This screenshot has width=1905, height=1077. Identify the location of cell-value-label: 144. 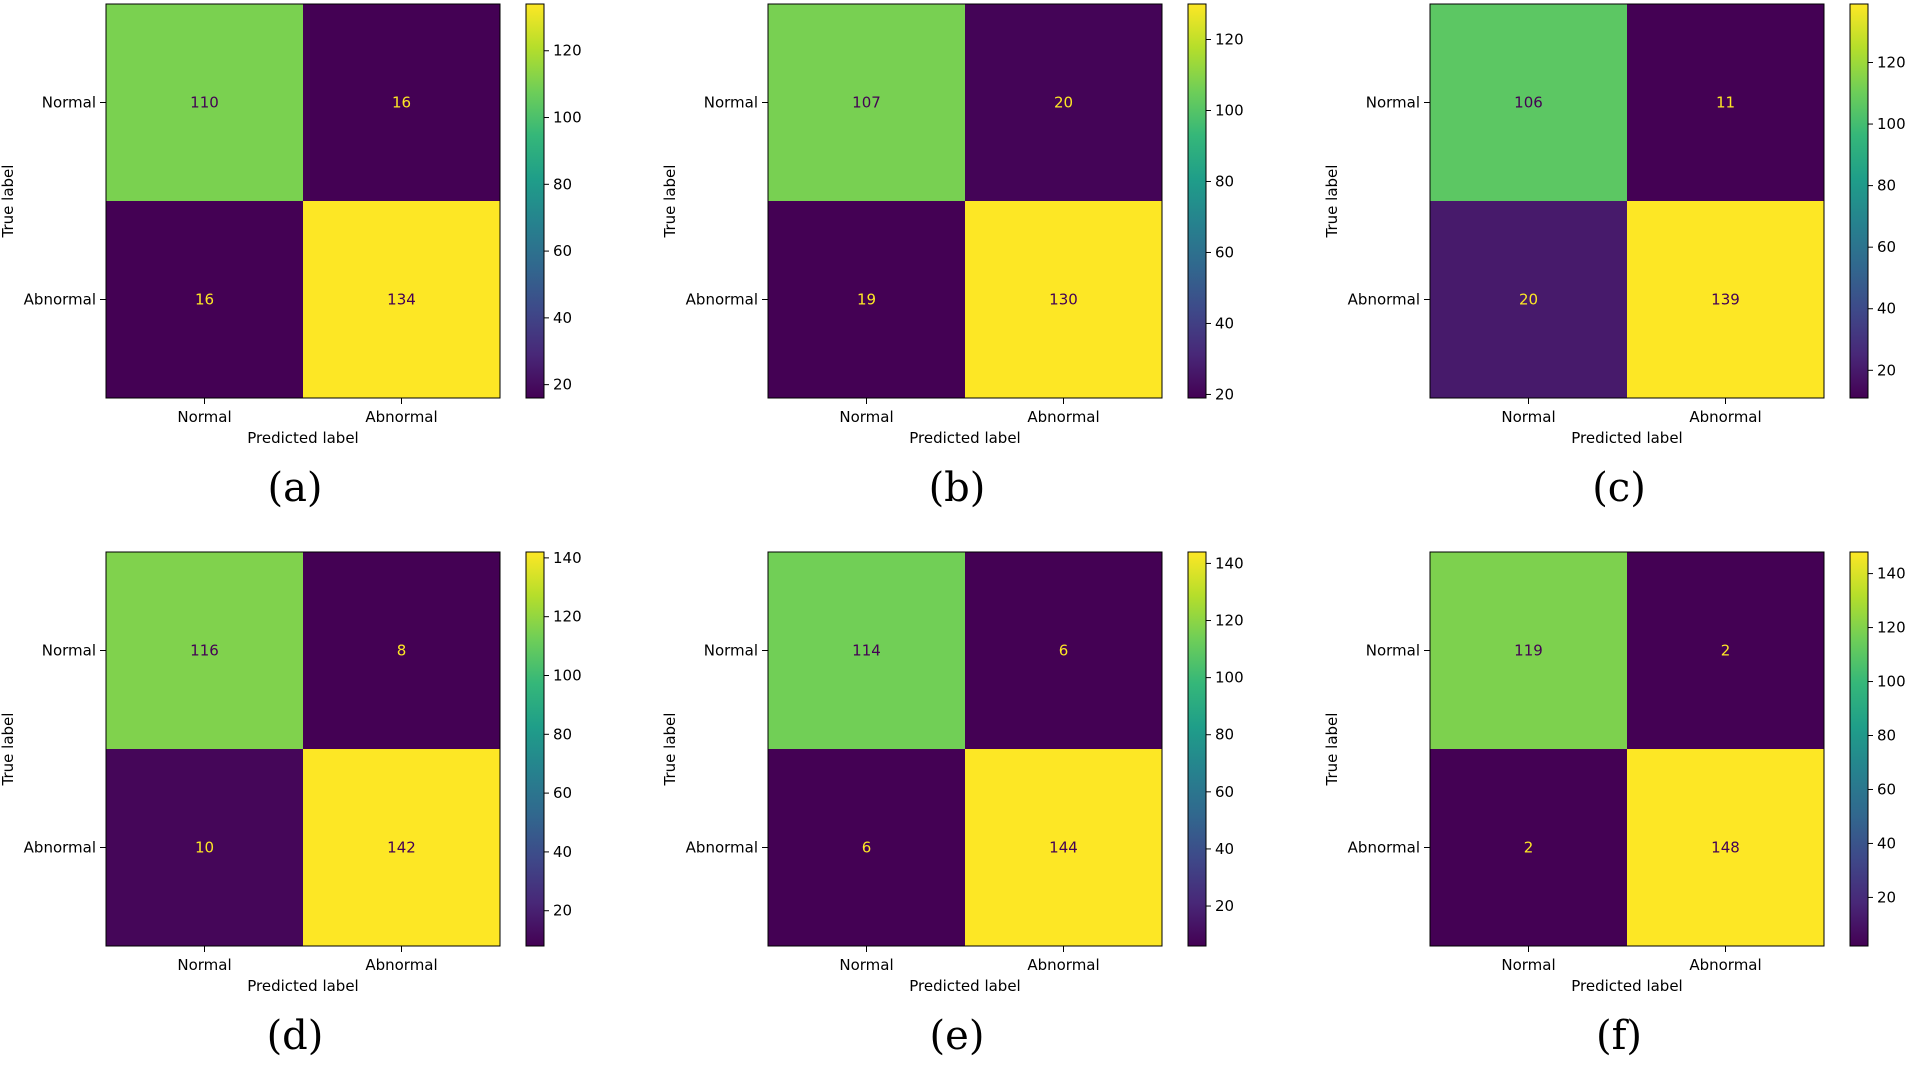
(1063, 848).